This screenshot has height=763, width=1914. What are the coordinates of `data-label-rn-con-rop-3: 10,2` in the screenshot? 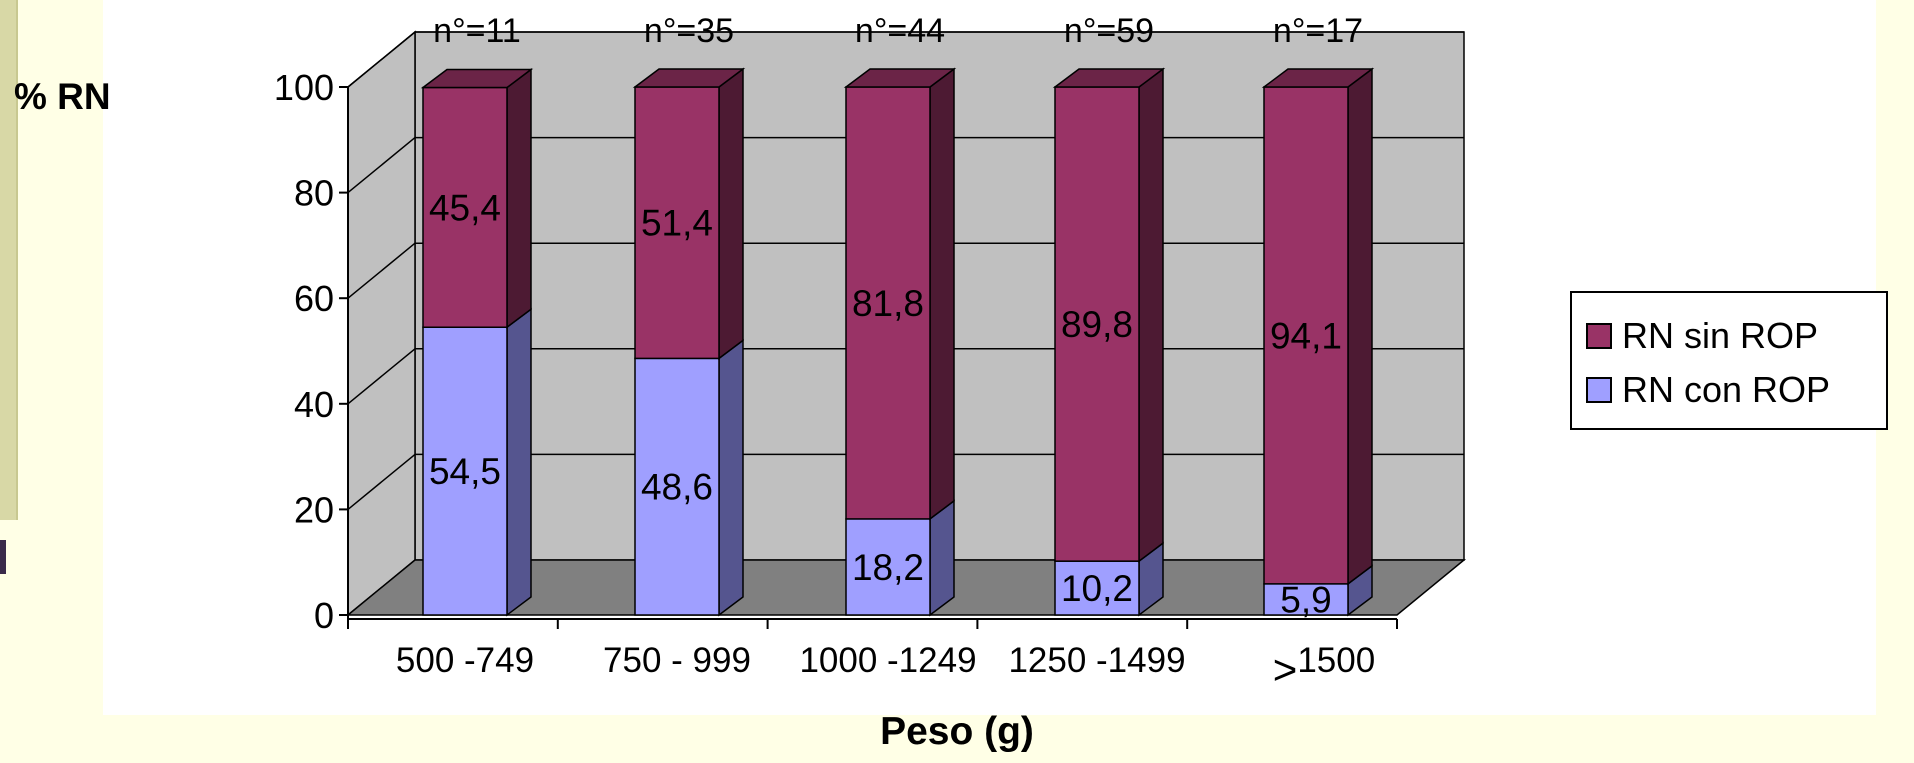 It's located at (1097, 588).